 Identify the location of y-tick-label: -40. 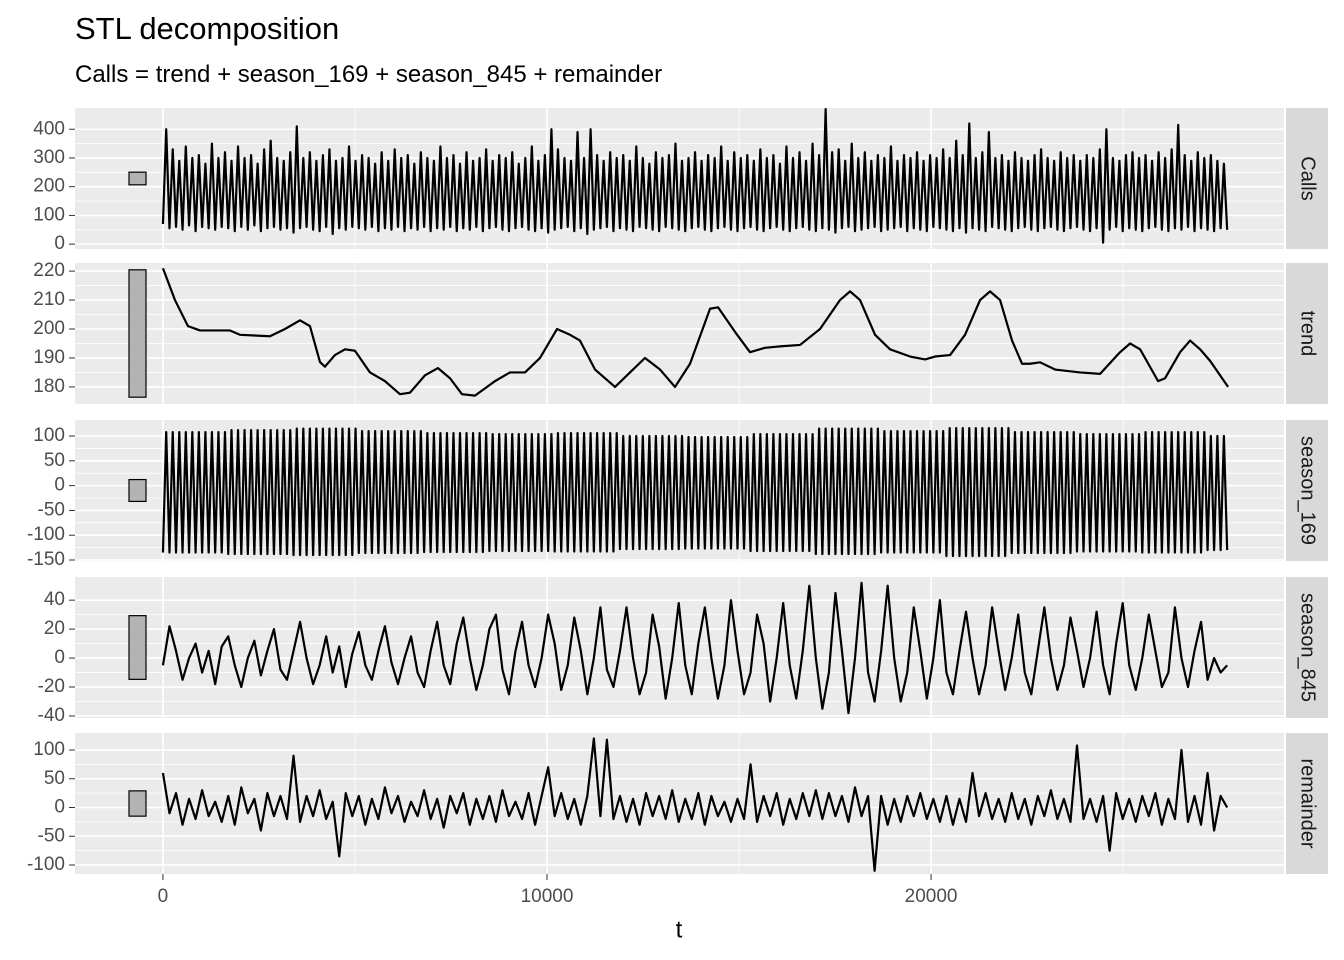
(51, 715).